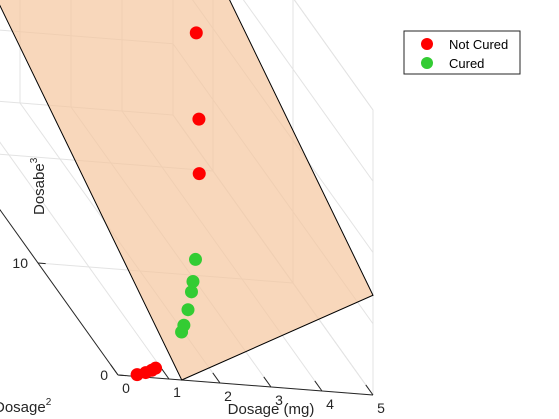 This screenshot has height=419, width=559. What do you see at coordinates (466, 63) in the screenshot?
I see `legend-label-cured: Cured` at bounding box center [466, 63].